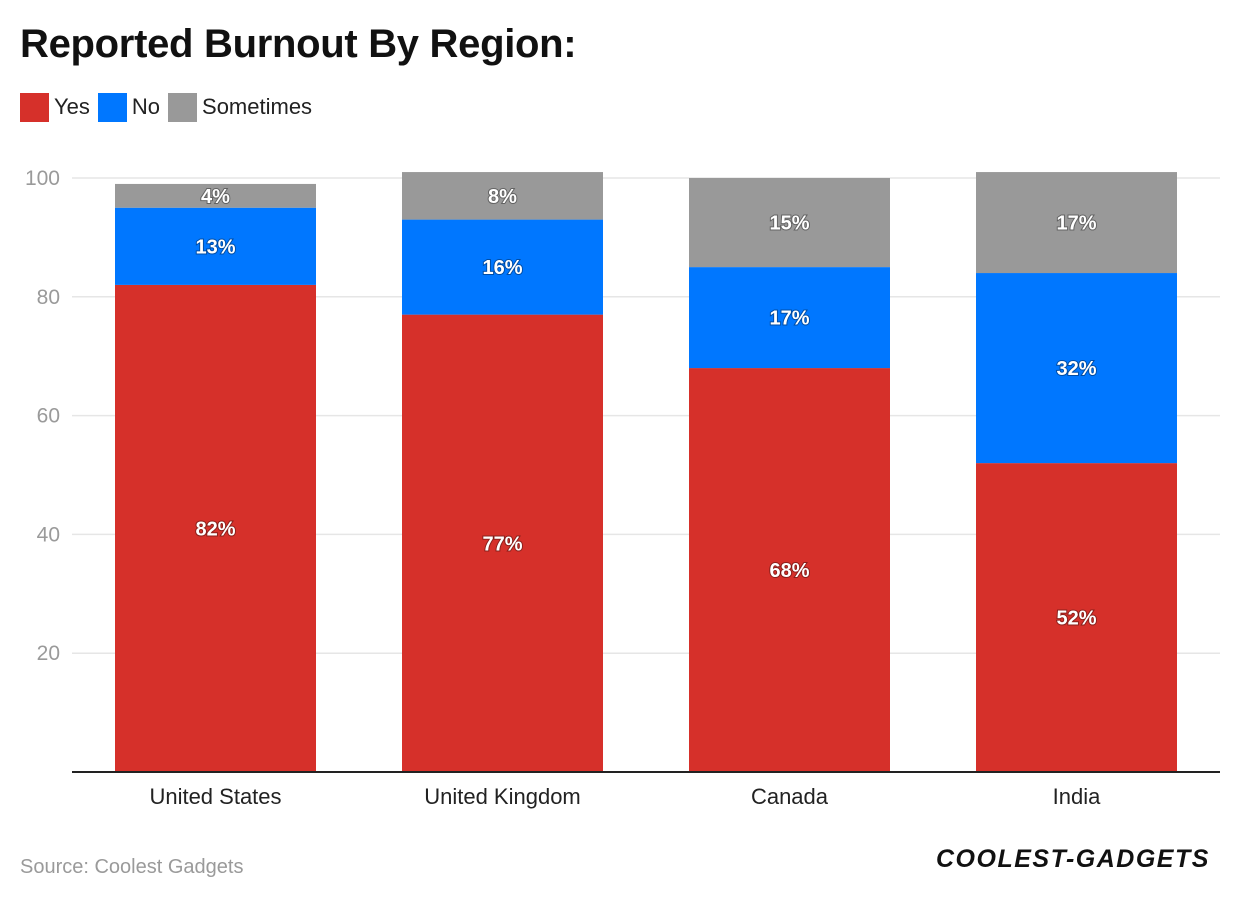 The height and width of the screenshot is (904, 1240). What do you see at coordinates (48, 297) in the screenshot?
I see `y-tick-label: 80` at bounding box center [48, 297].